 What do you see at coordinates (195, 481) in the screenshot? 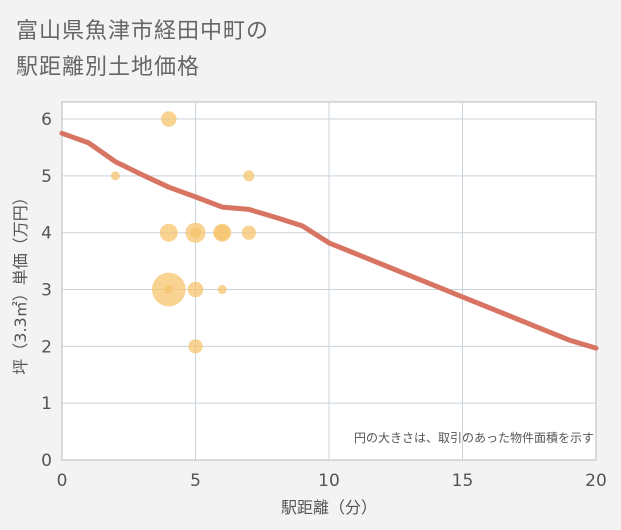
I see `x-tick-5: 5` at bounding box center [195, 481].